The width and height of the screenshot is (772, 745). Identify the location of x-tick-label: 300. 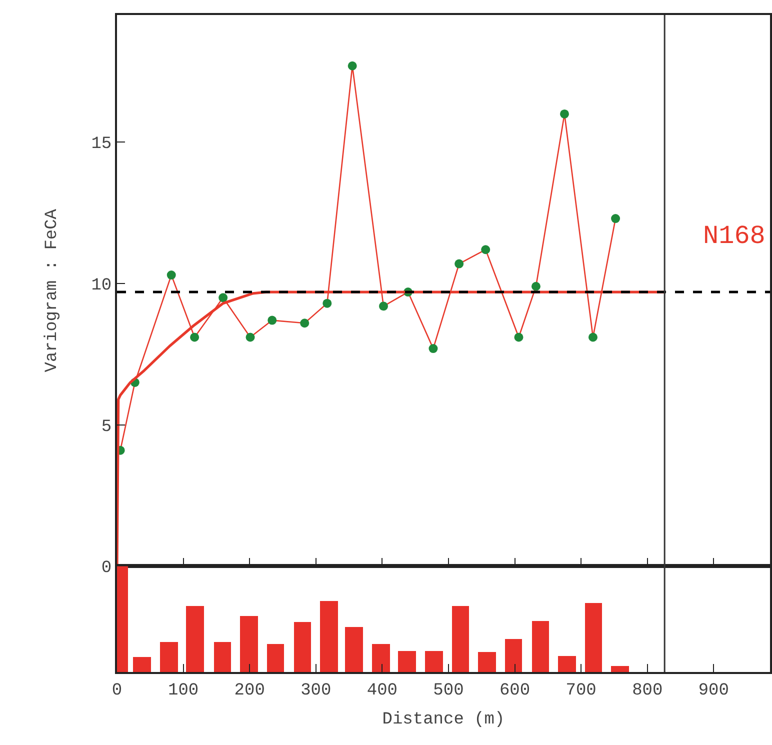
(316, 690).